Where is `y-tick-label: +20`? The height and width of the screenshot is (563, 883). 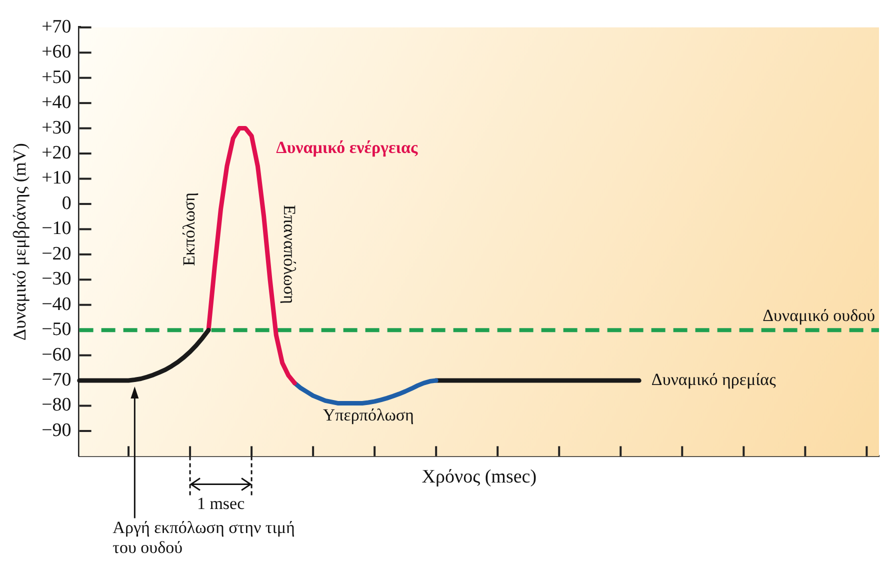 y-tick-label: +20 is located at coordinates (57, 153).